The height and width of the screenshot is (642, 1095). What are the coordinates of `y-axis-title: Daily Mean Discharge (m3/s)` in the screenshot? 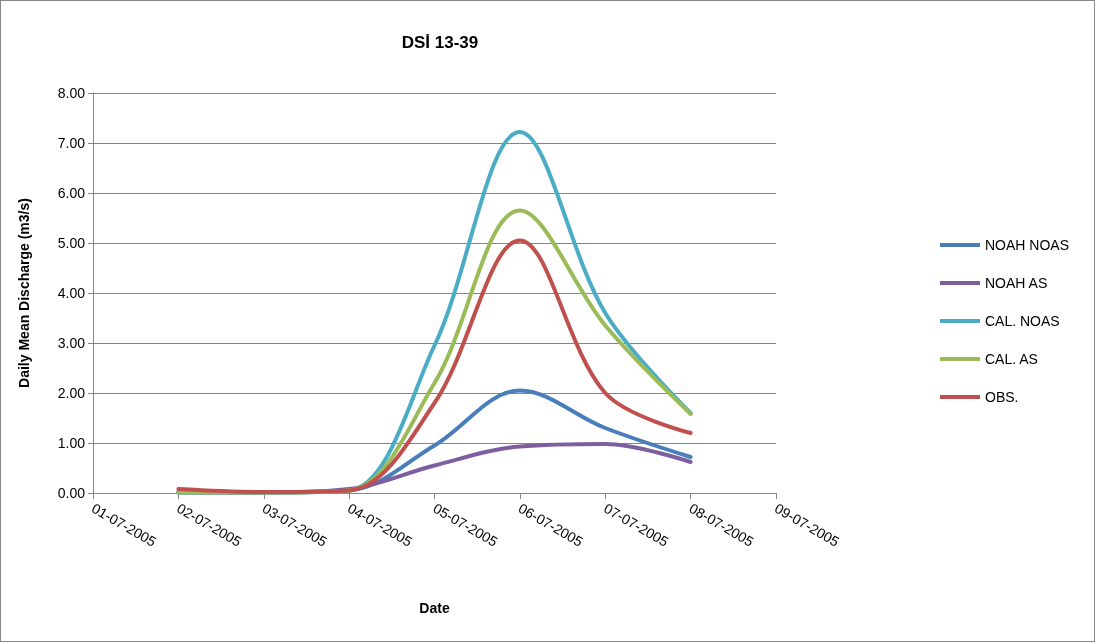 It's located at (24, 293).